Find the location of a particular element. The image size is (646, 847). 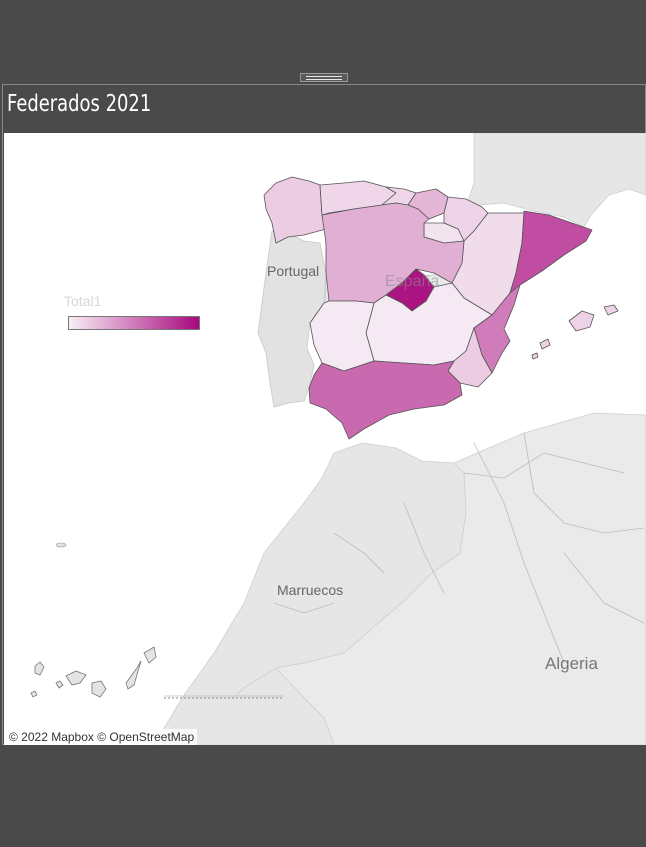

label-portugal: Portugal is located at coordinates (293, 271).